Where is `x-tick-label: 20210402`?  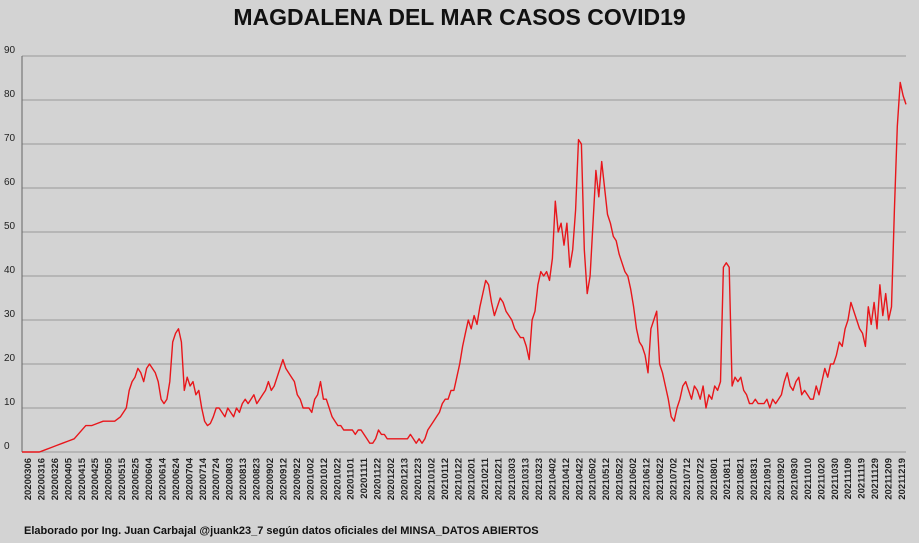
x-tick-label: 20210402 is located at coordinates (552, 479).